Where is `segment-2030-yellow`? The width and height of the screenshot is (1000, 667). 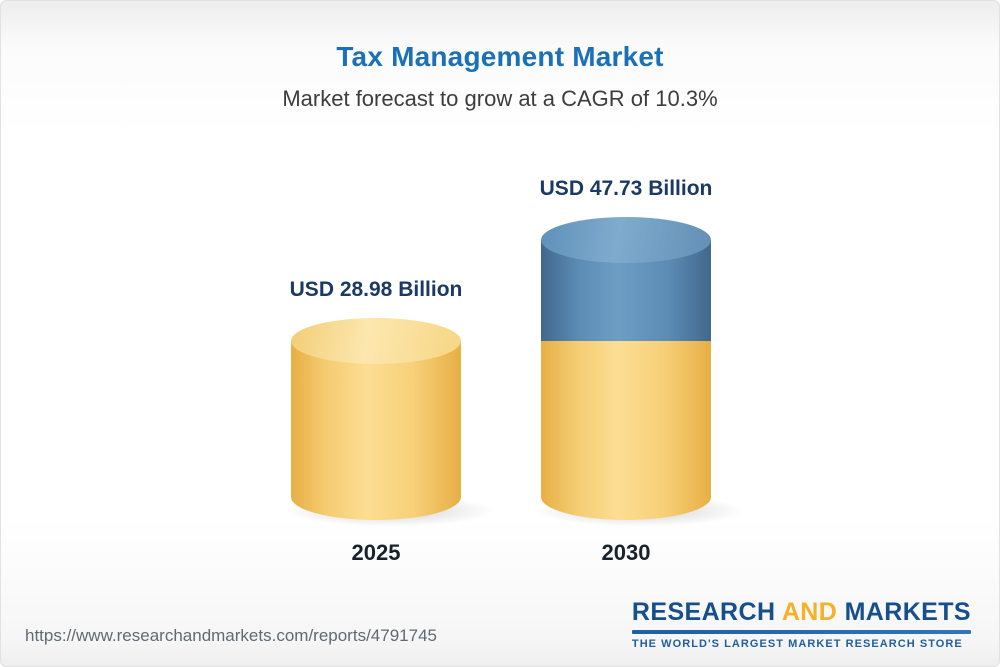 segment-2030-yellow is located at coordinates (626, 430).